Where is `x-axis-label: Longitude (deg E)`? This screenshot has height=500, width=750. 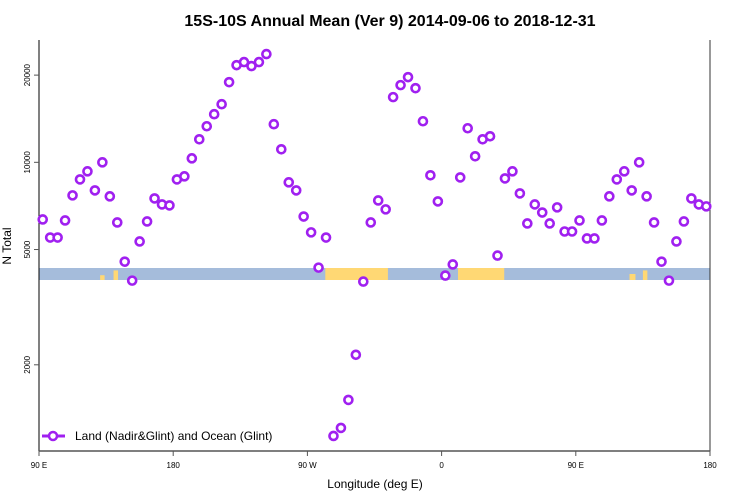
x-axis-label: Longitude (deg E) is located at coordinates (374, 484).